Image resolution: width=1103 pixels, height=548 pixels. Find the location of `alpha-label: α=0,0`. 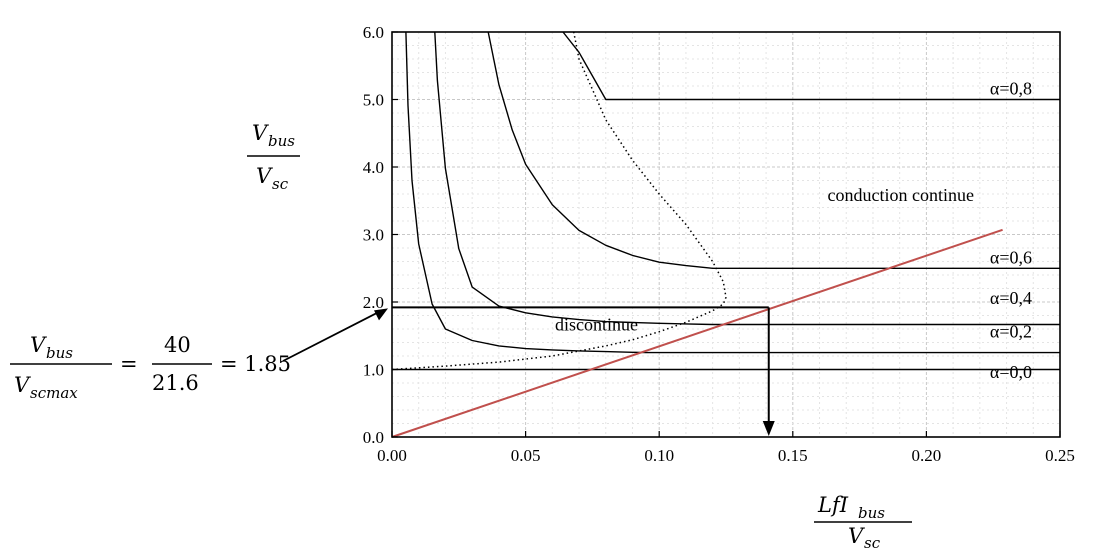

alpha-label: α=0,0 is located at coordinates (1011, 372).